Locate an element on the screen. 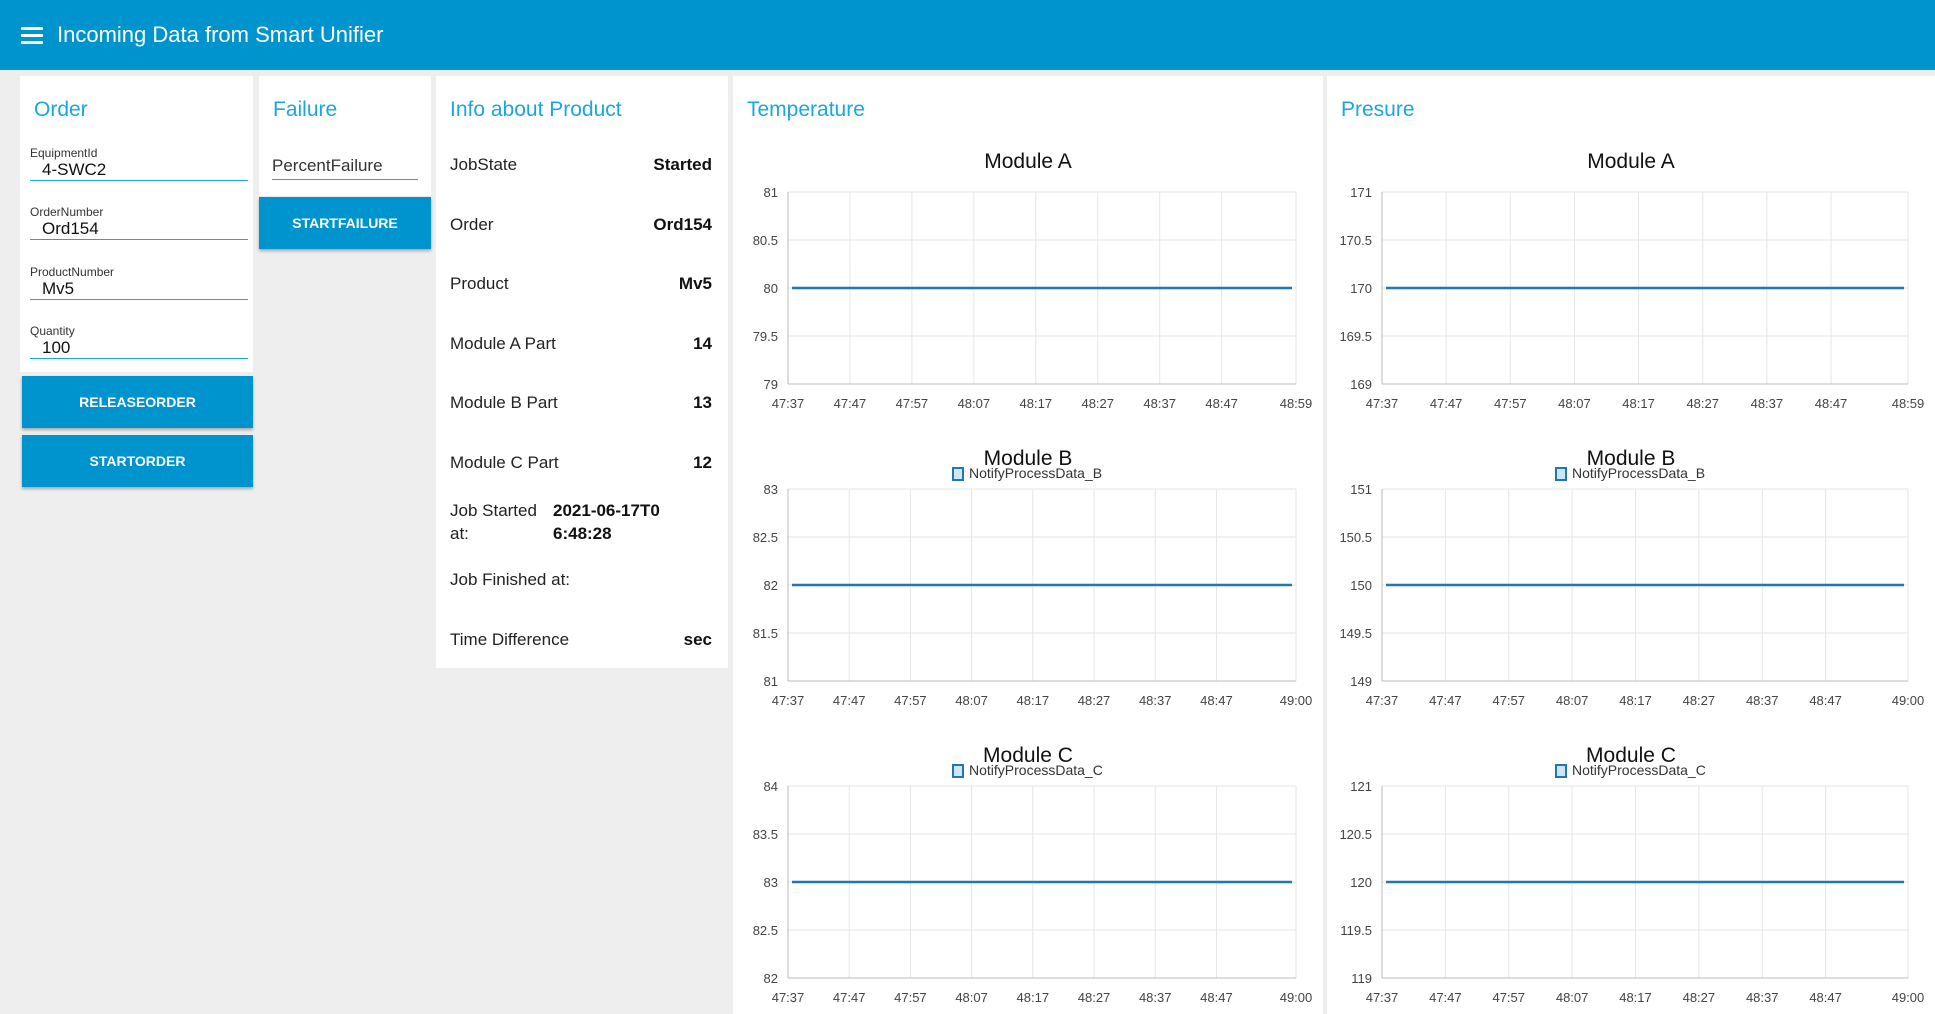 The image size is (1935, 1014). order-value: Ord154 is located at coordinates (682, 224).